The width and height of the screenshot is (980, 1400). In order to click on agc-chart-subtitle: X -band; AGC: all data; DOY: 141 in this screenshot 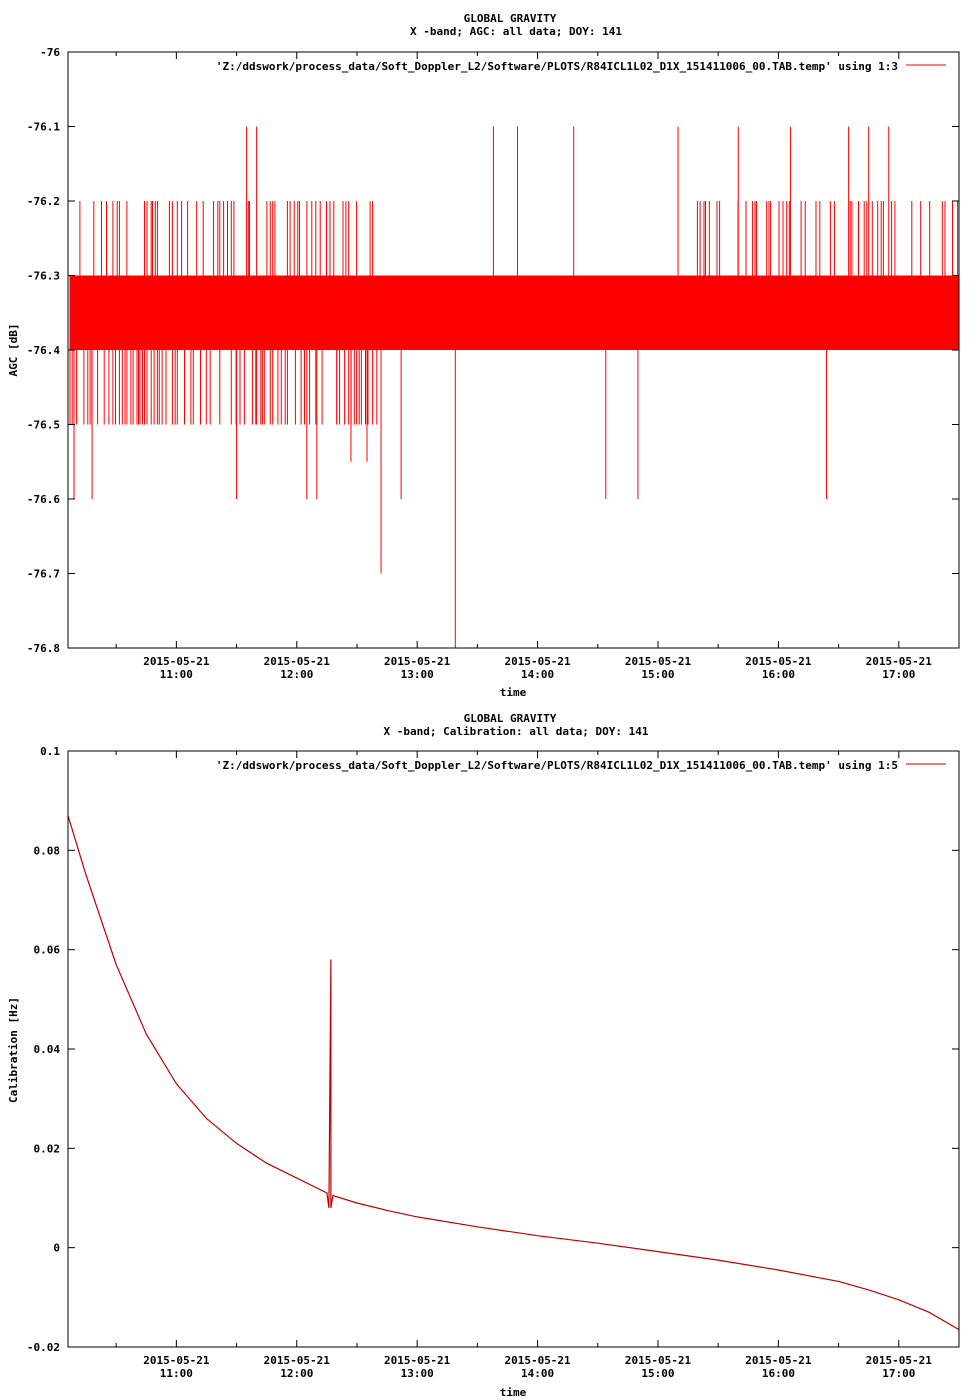, I will do `click(516, 31)`.